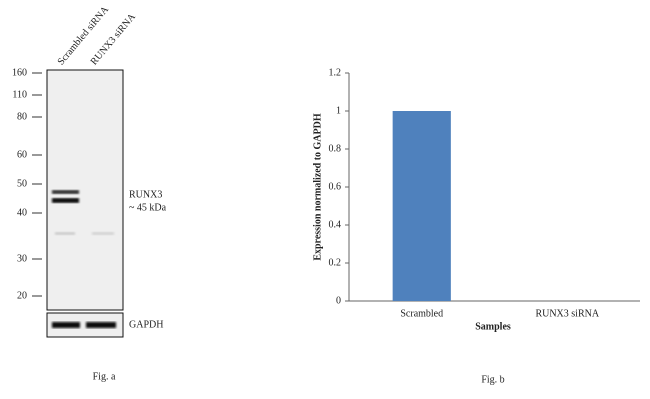 The image size is (650, 399). I want to click on x-tick-label: RUNX3 siRNA, so click(567, 313).